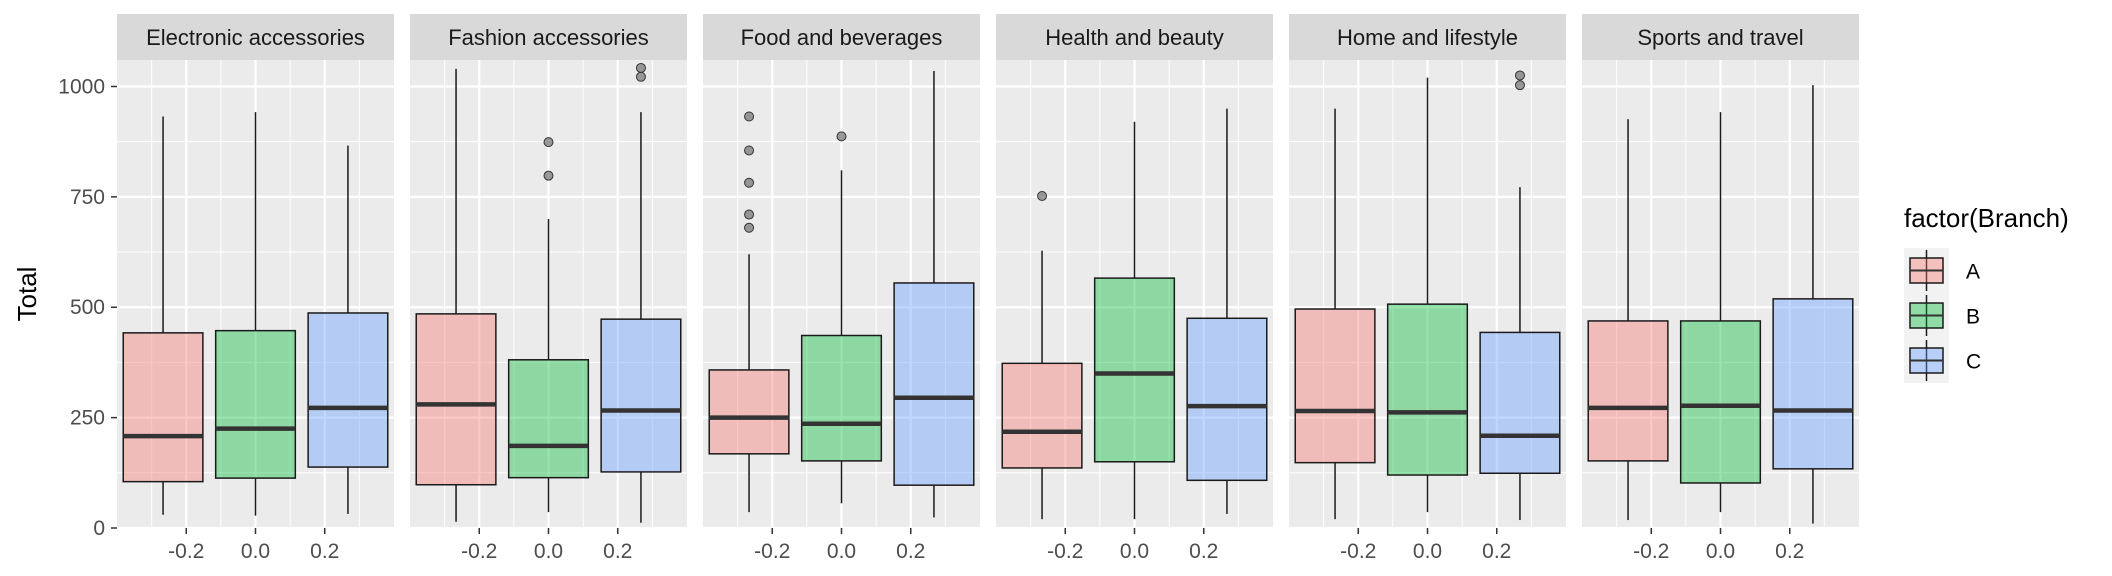 The image size is (2112, 576). What do you see at coordinates (87, 307) in the screenshot?
I see `y-tick-label: 500` at bounding box center [87, 307].